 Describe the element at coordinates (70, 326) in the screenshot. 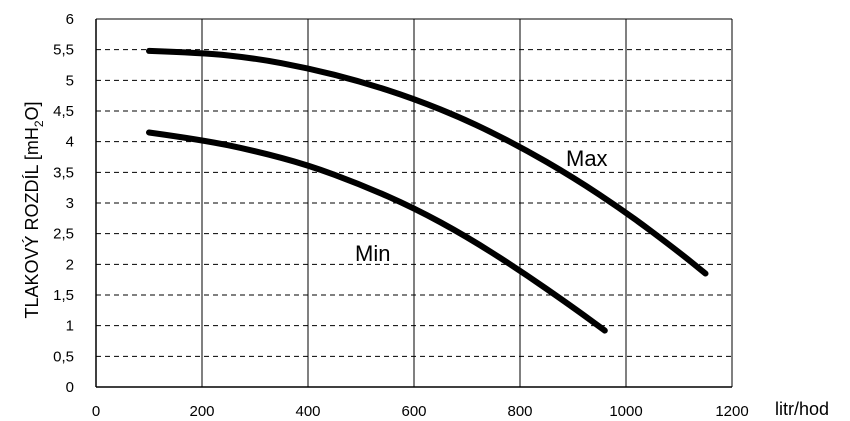

I see `y-tick-label: 1` at that location.